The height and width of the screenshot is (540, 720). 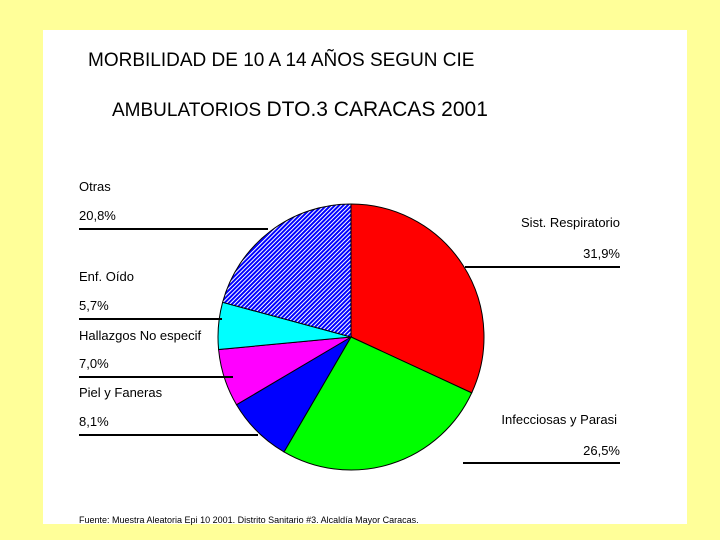 I want to click on slice-name-label-4: Enf. Oído, so click(x=106, y=276).